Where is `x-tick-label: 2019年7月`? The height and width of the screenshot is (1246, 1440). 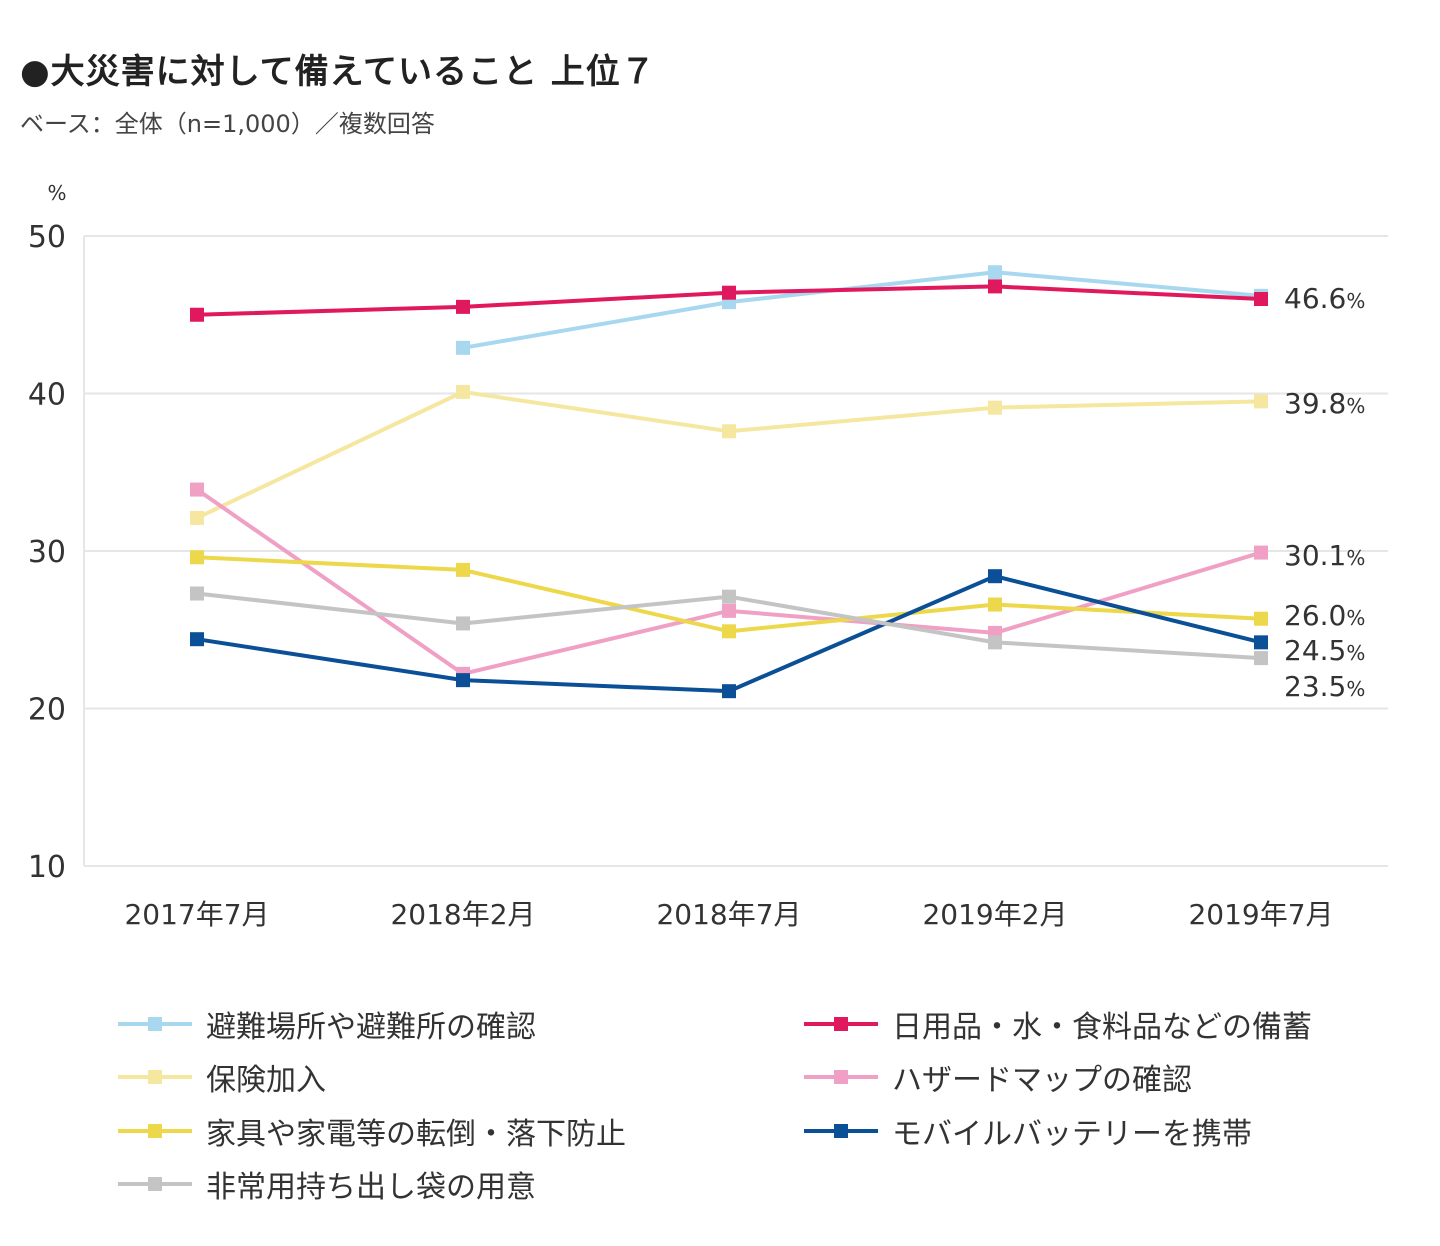
x-tick-label: 2019年7月 is located at coordinates (1260, 914).